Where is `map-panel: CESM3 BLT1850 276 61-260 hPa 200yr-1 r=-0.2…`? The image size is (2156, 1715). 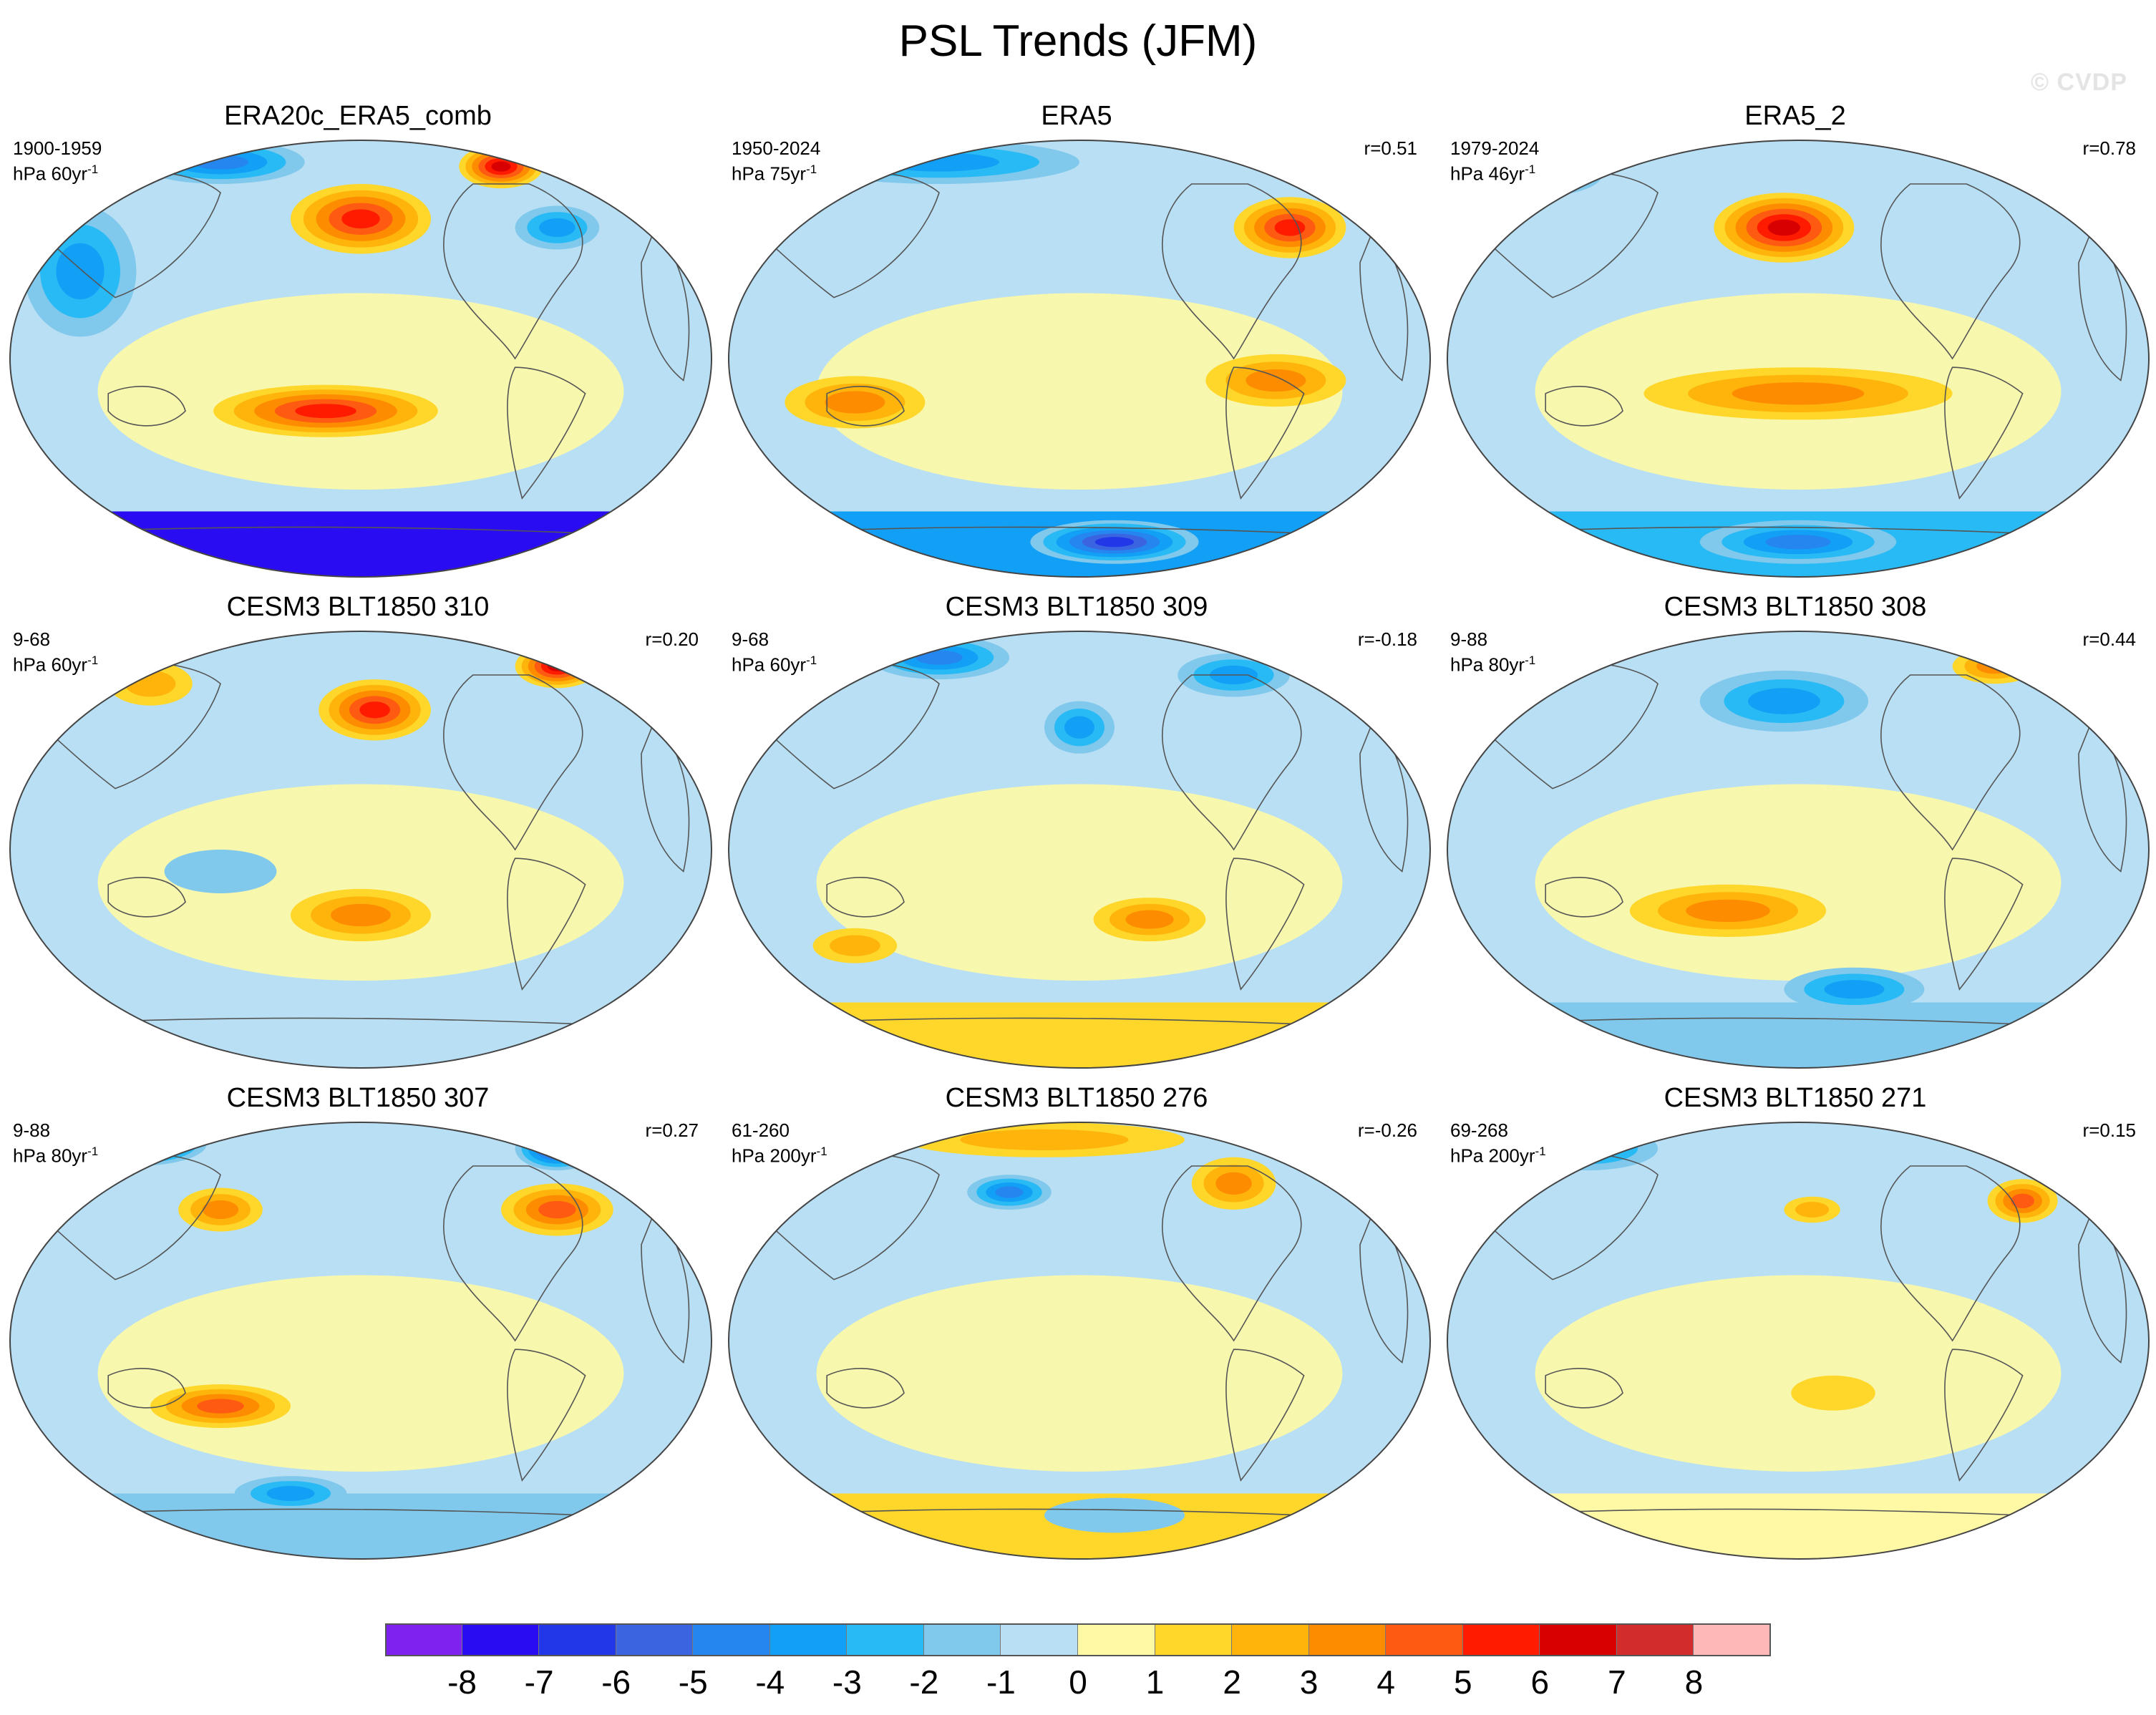
map-panel: CESM3 BLT1850 276 61-260 hPa 200yr-1 r=-0.2… is located at coordinates (1077, 1332).